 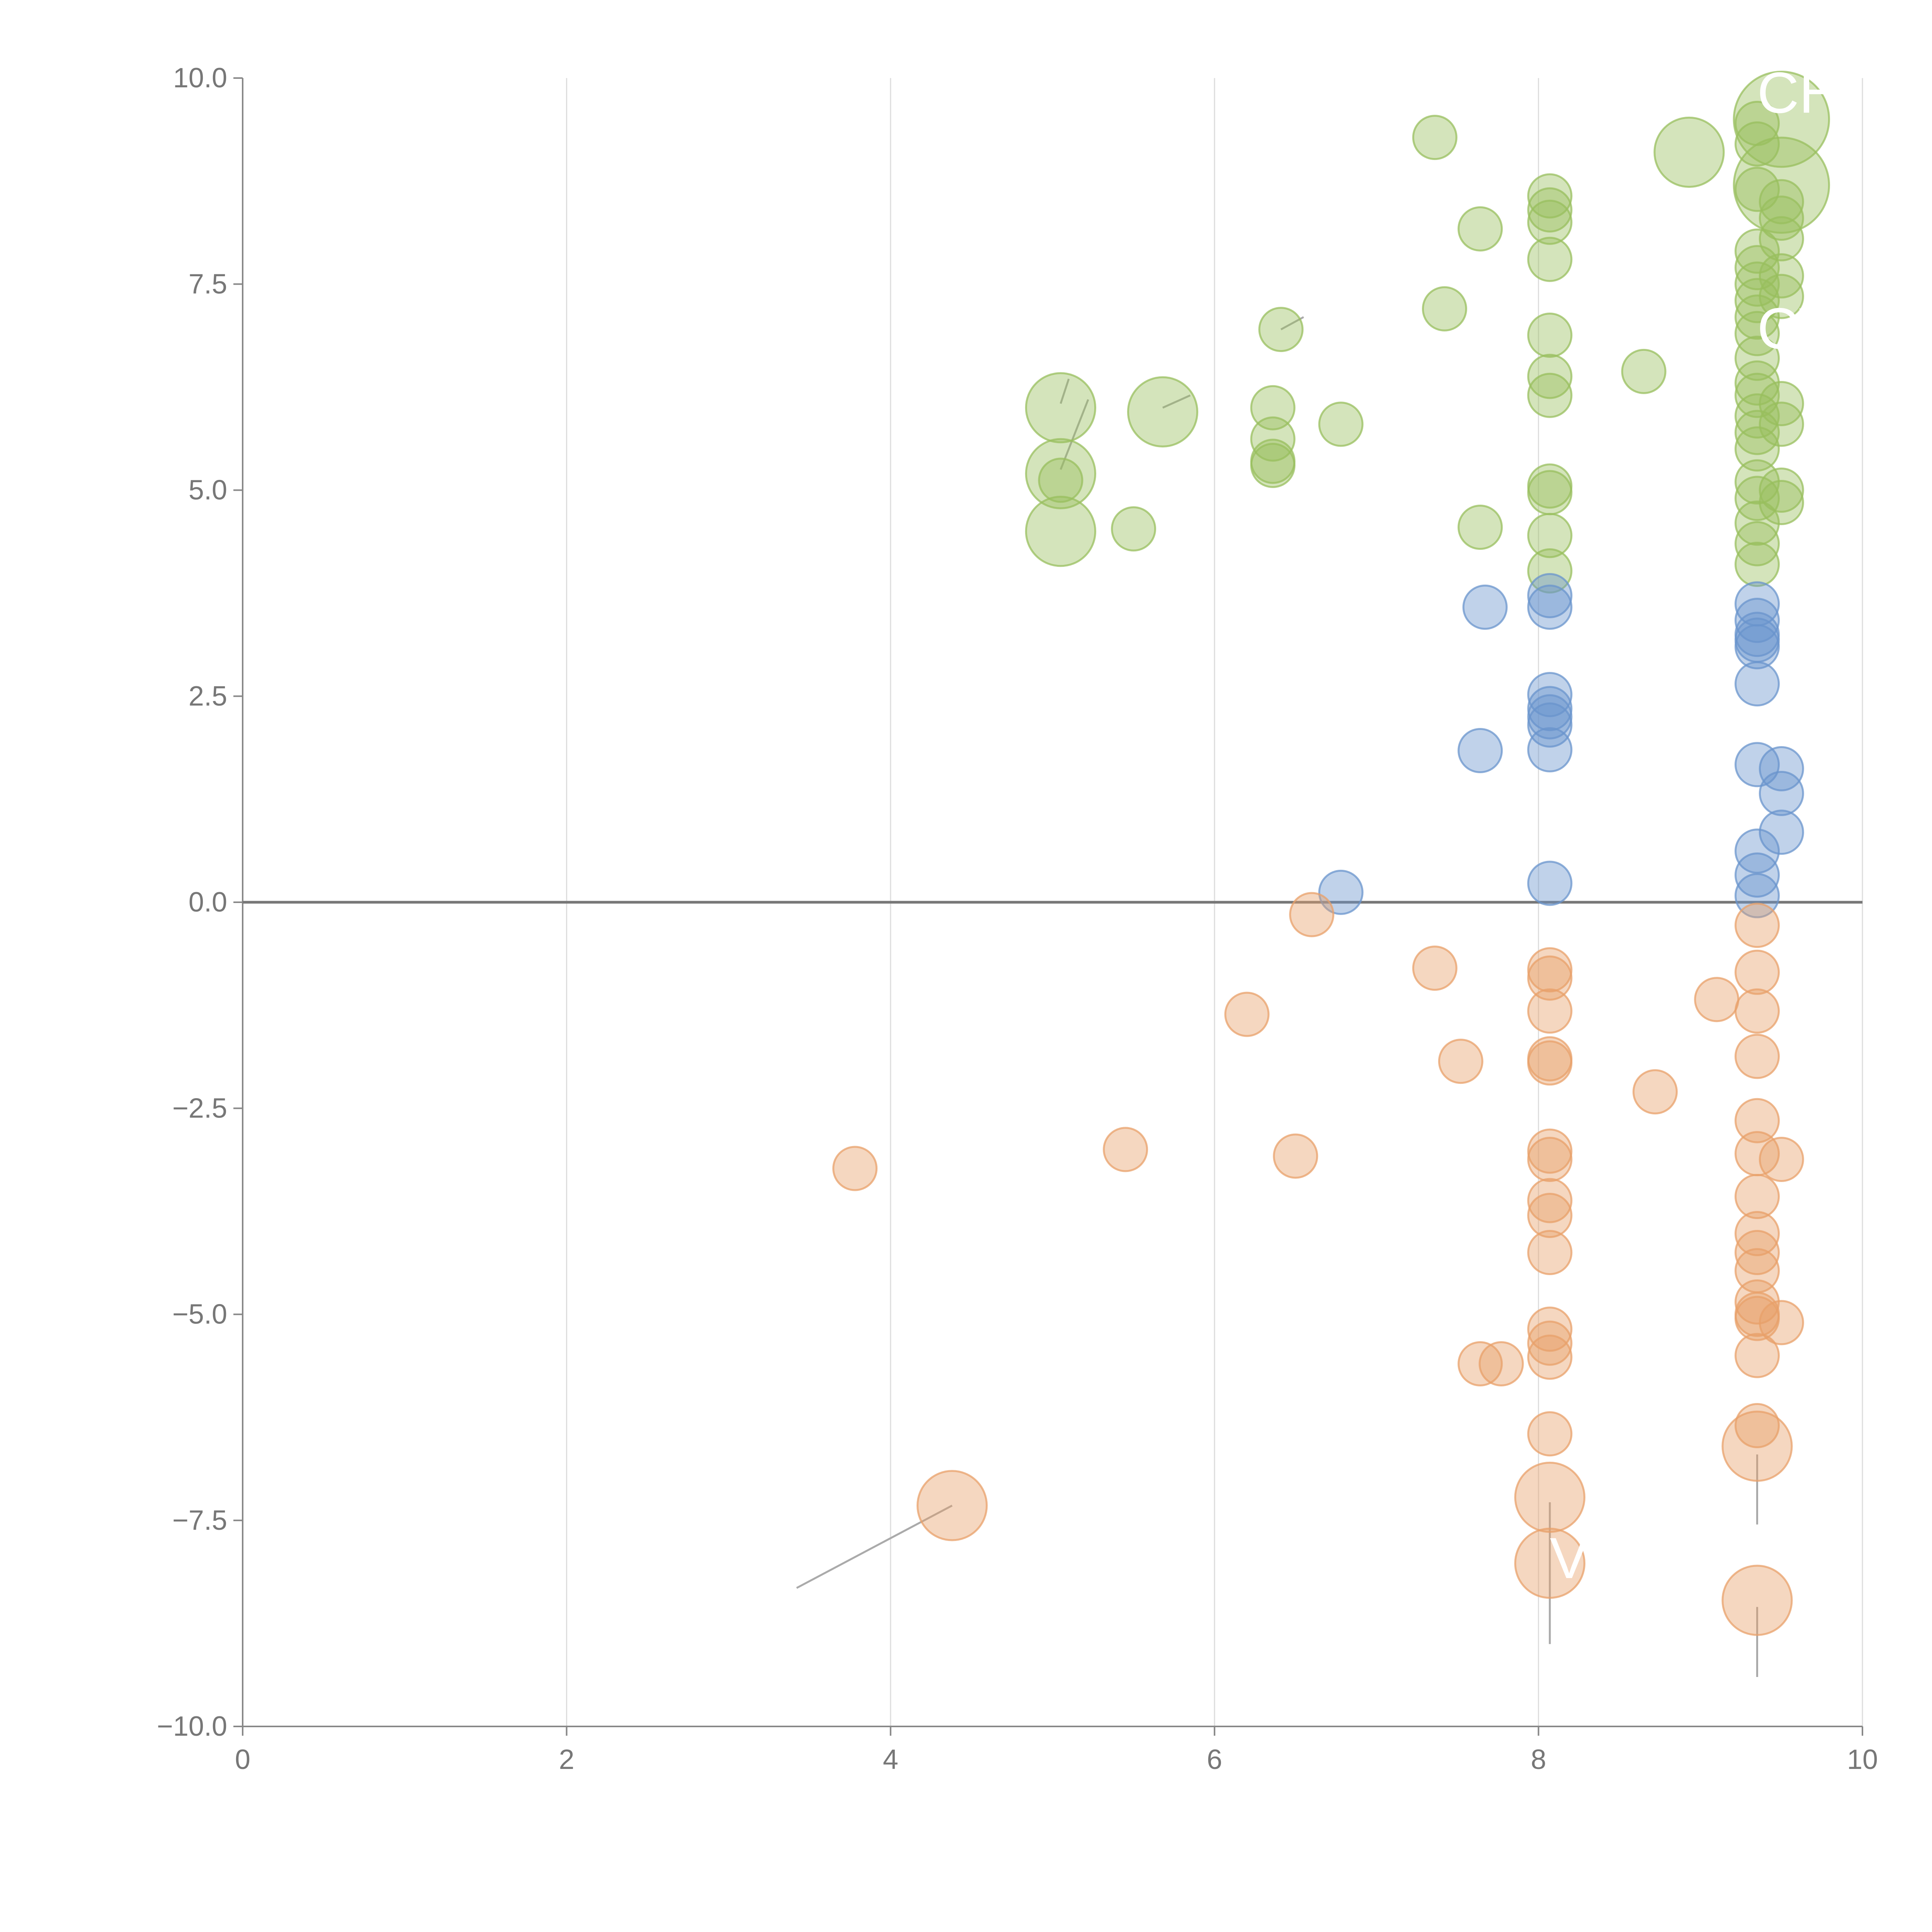 I want to click on y-tick-label-6: −5.0, so click(x=200, y=1314).